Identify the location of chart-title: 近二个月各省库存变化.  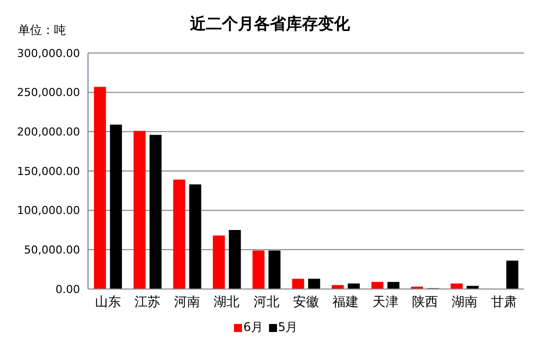
(270, 23).